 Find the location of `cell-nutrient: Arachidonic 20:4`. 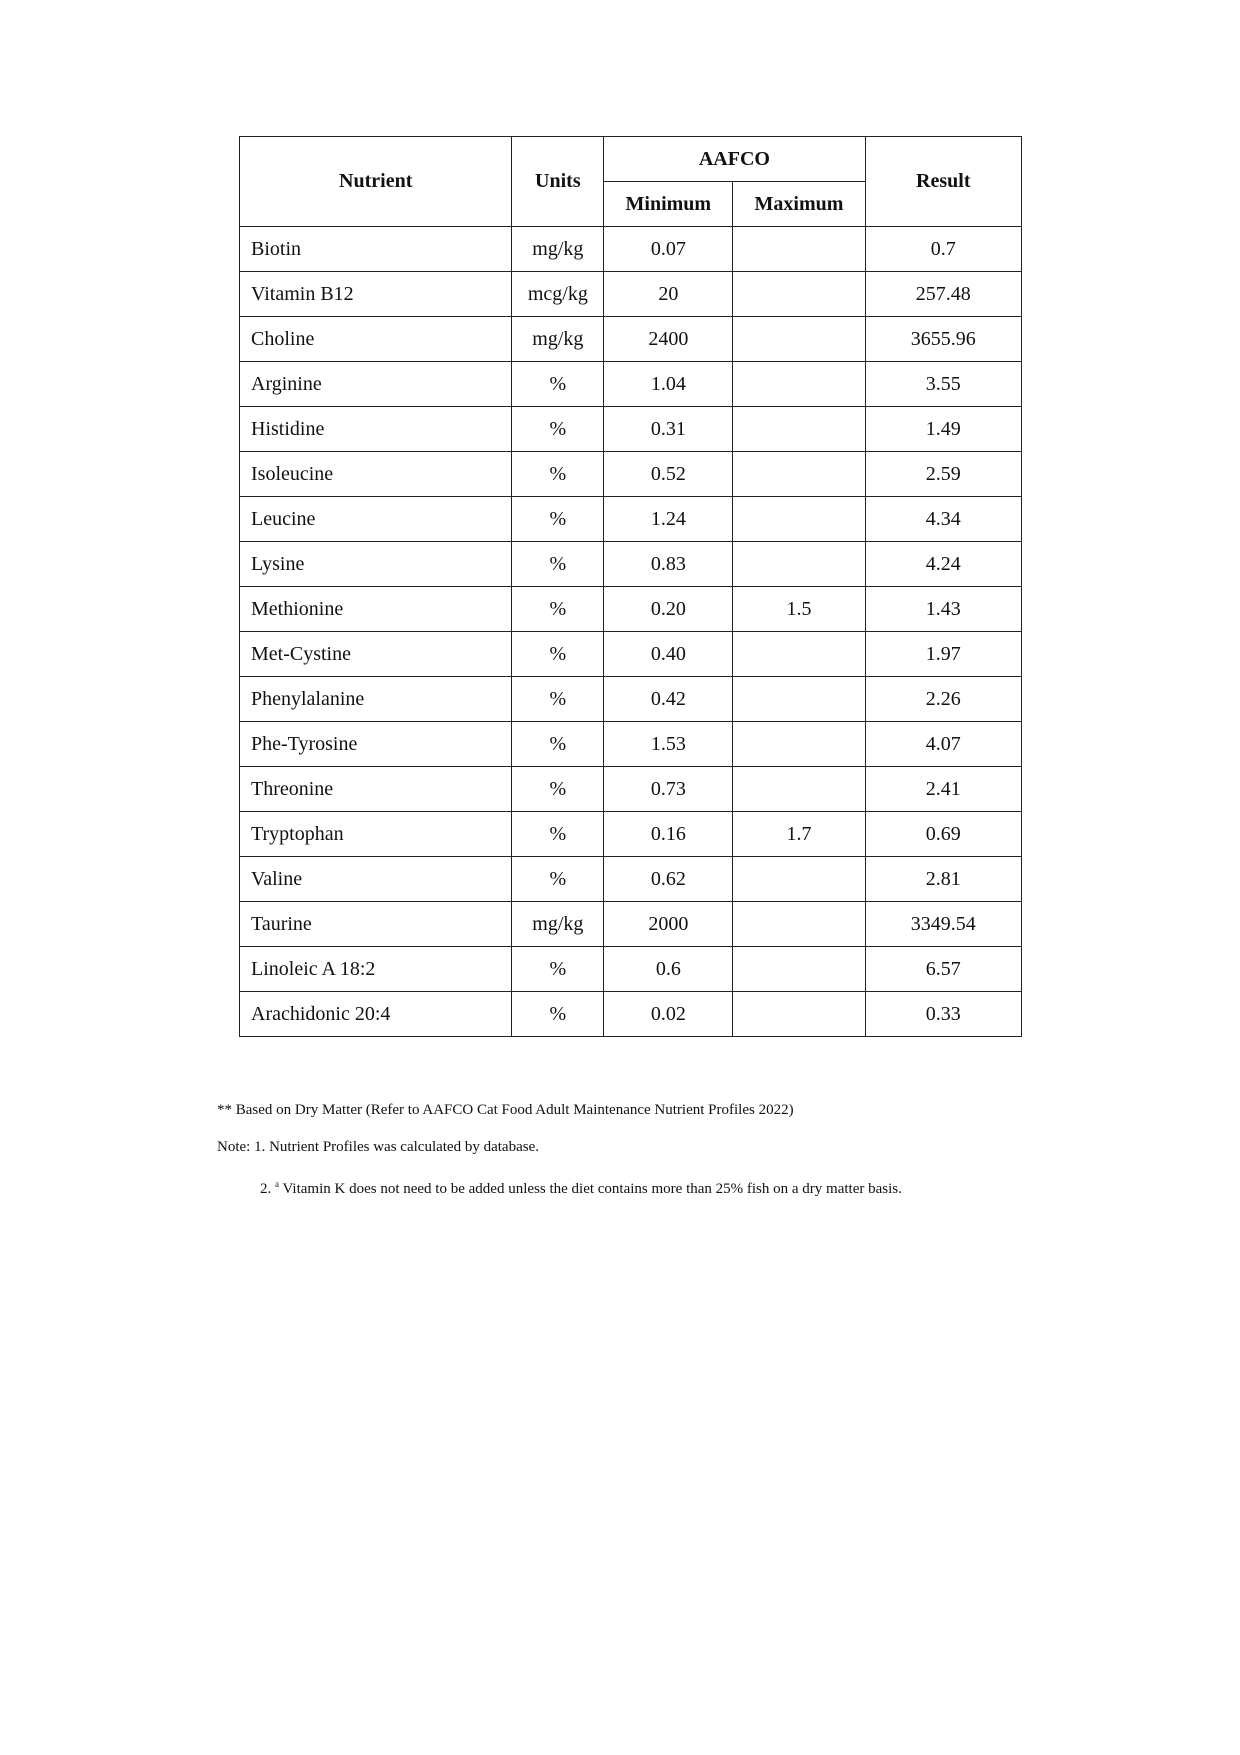

cell-nutrient: Arachidonic 20:4 is located at coordinates (375, 1014).